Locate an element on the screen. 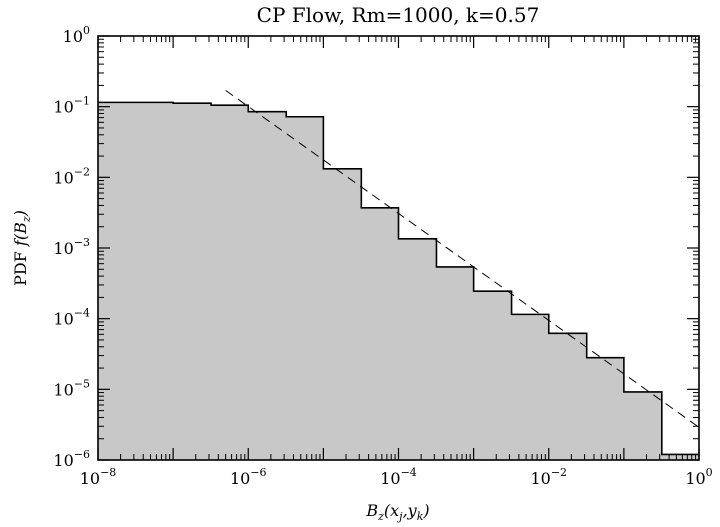  y-tick-label: 10⁻⁵ is located at coordinates (71, 388).